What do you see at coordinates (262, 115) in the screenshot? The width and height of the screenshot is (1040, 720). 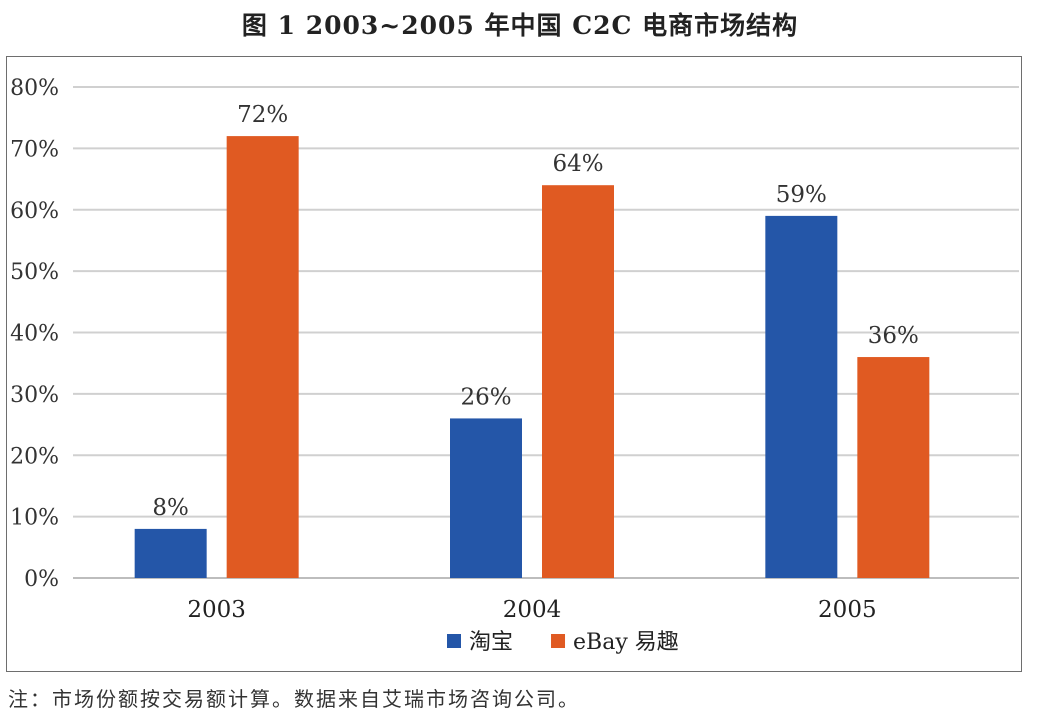 I see `data-label: 72%` at bounding box center [262, 115].